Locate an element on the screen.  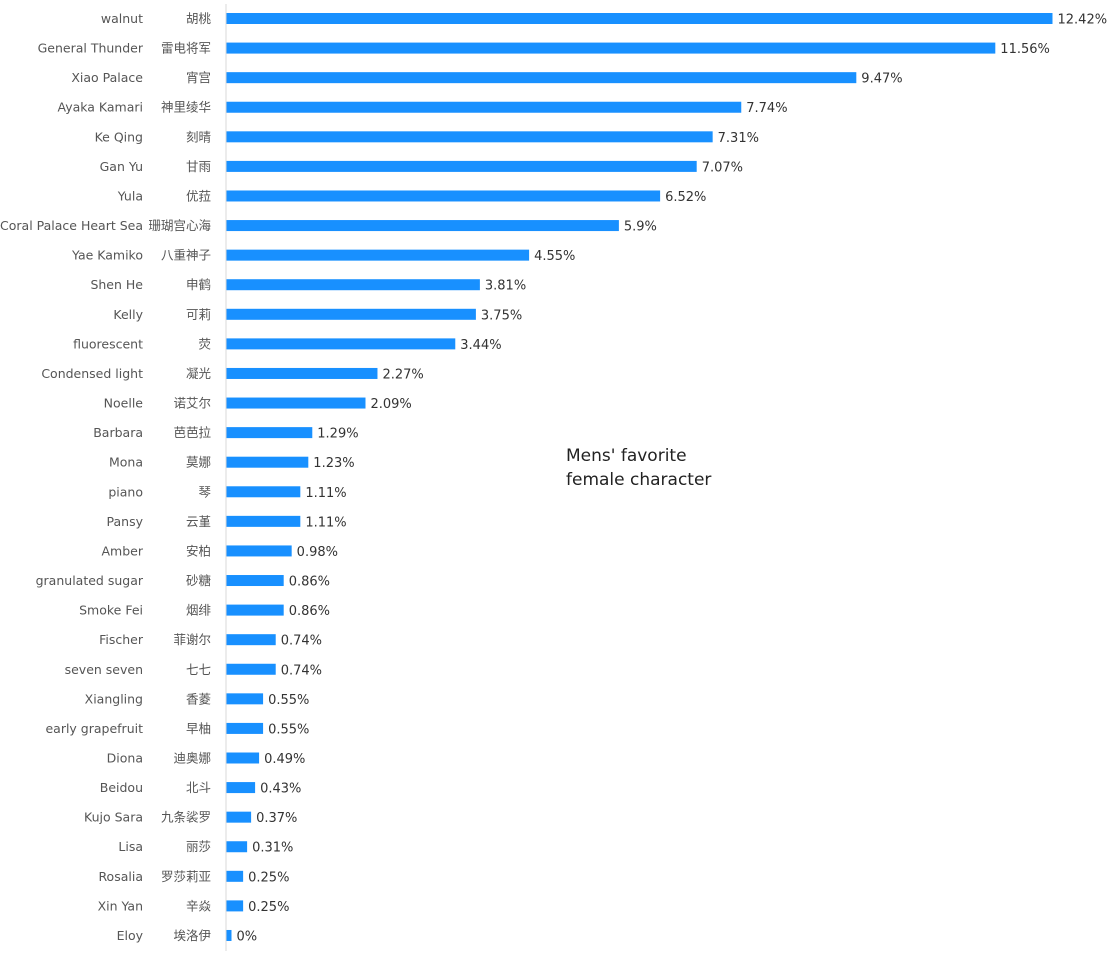
value-label: 11.56% is located at coordinates (1025, 49).